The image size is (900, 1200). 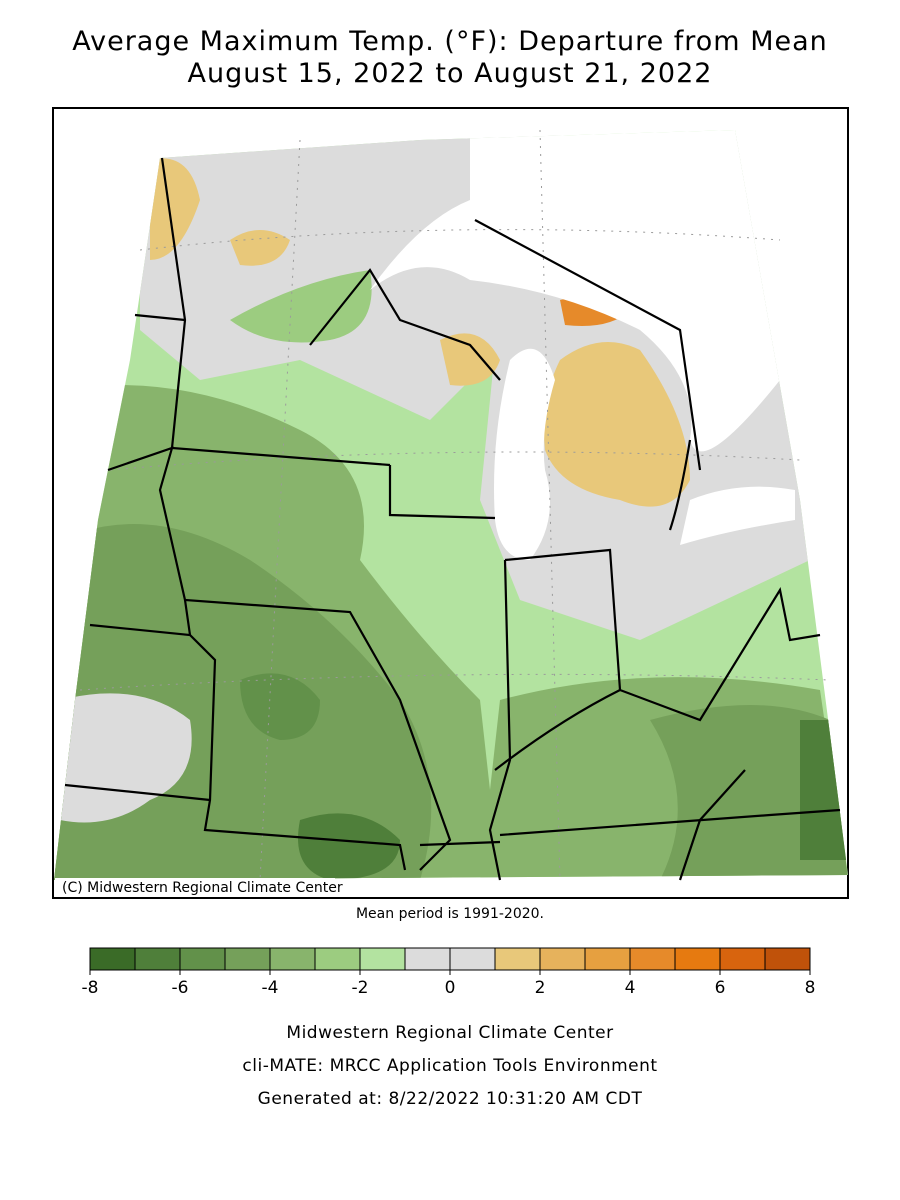 What do you see at coordinates (720, 988) in the screenshot?
I see `tick-label: 6` at bounding box center [720, 988].